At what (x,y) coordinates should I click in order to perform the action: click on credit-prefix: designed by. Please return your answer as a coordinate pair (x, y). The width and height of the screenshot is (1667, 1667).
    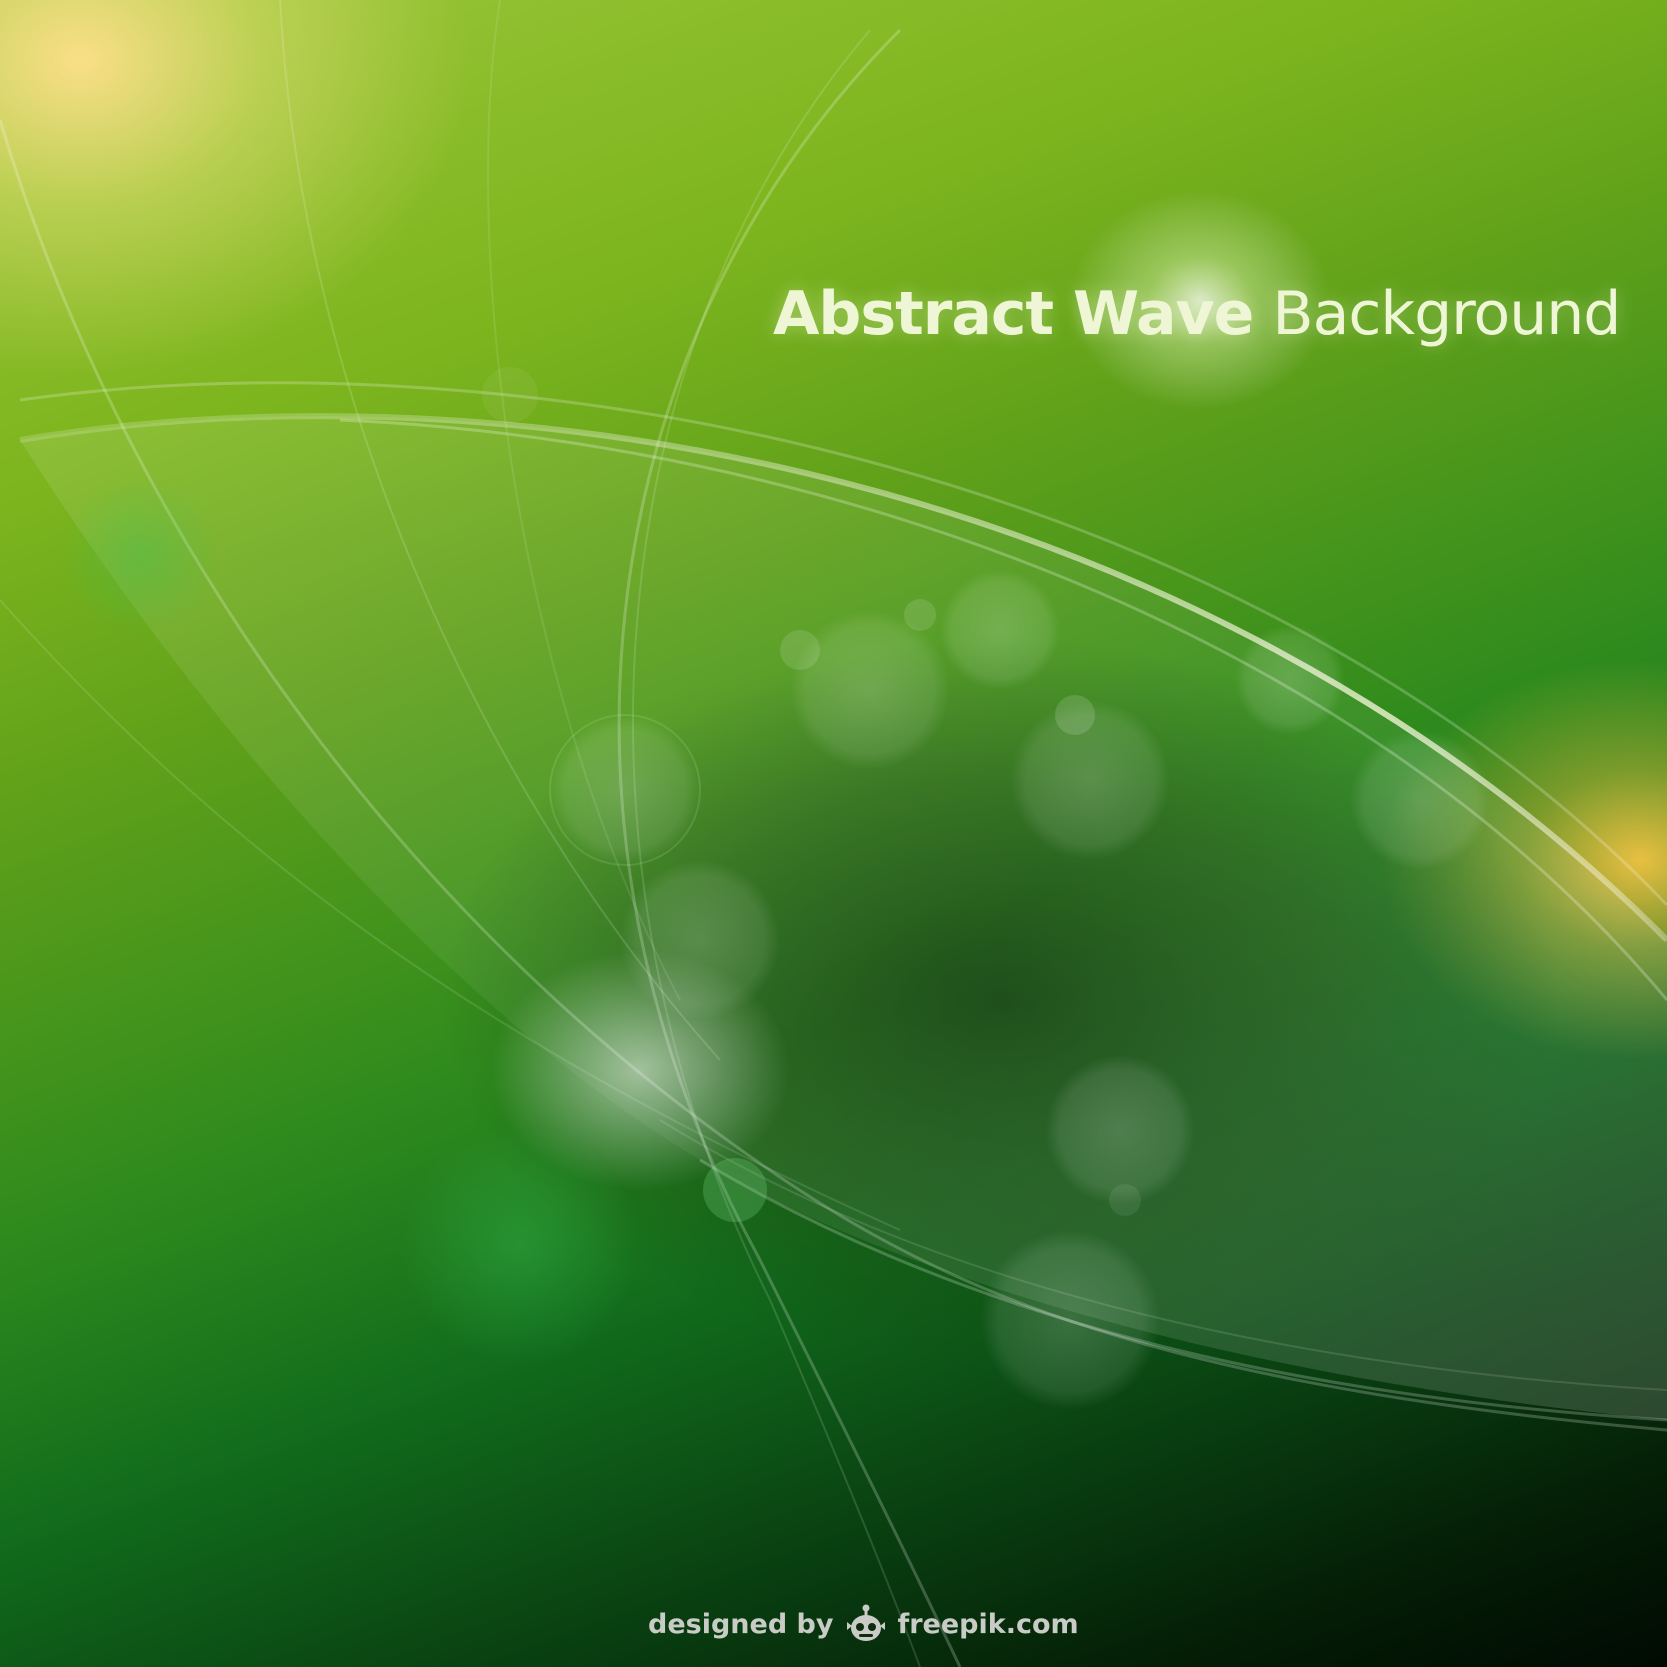
    Looking at the image, I should click on (741, 1624).